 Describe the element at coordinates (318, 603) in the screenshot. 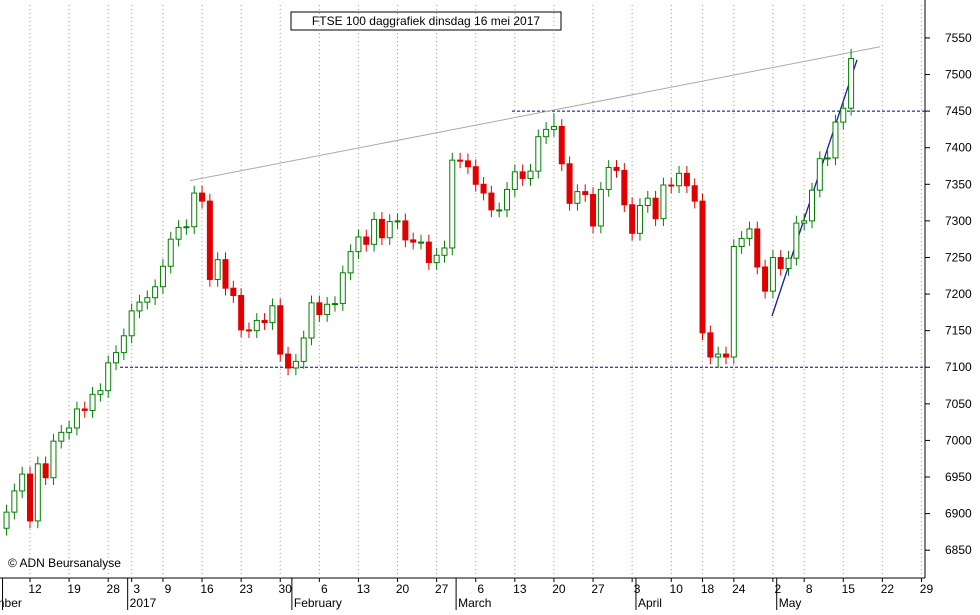

I see `month-label: February` at that location.